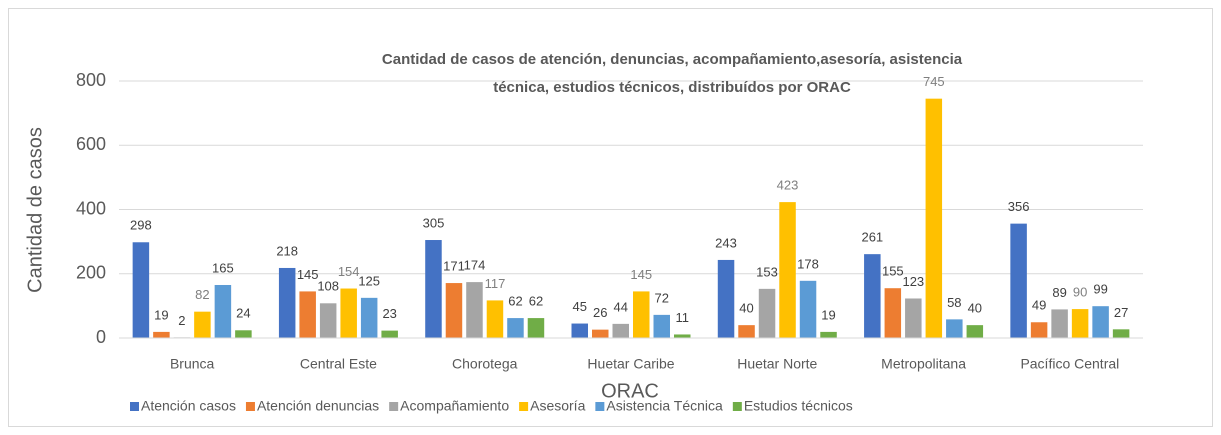 This screenshot has width=1221, height=435. I want to click on y-tick-label: 800, so click(91, 80).